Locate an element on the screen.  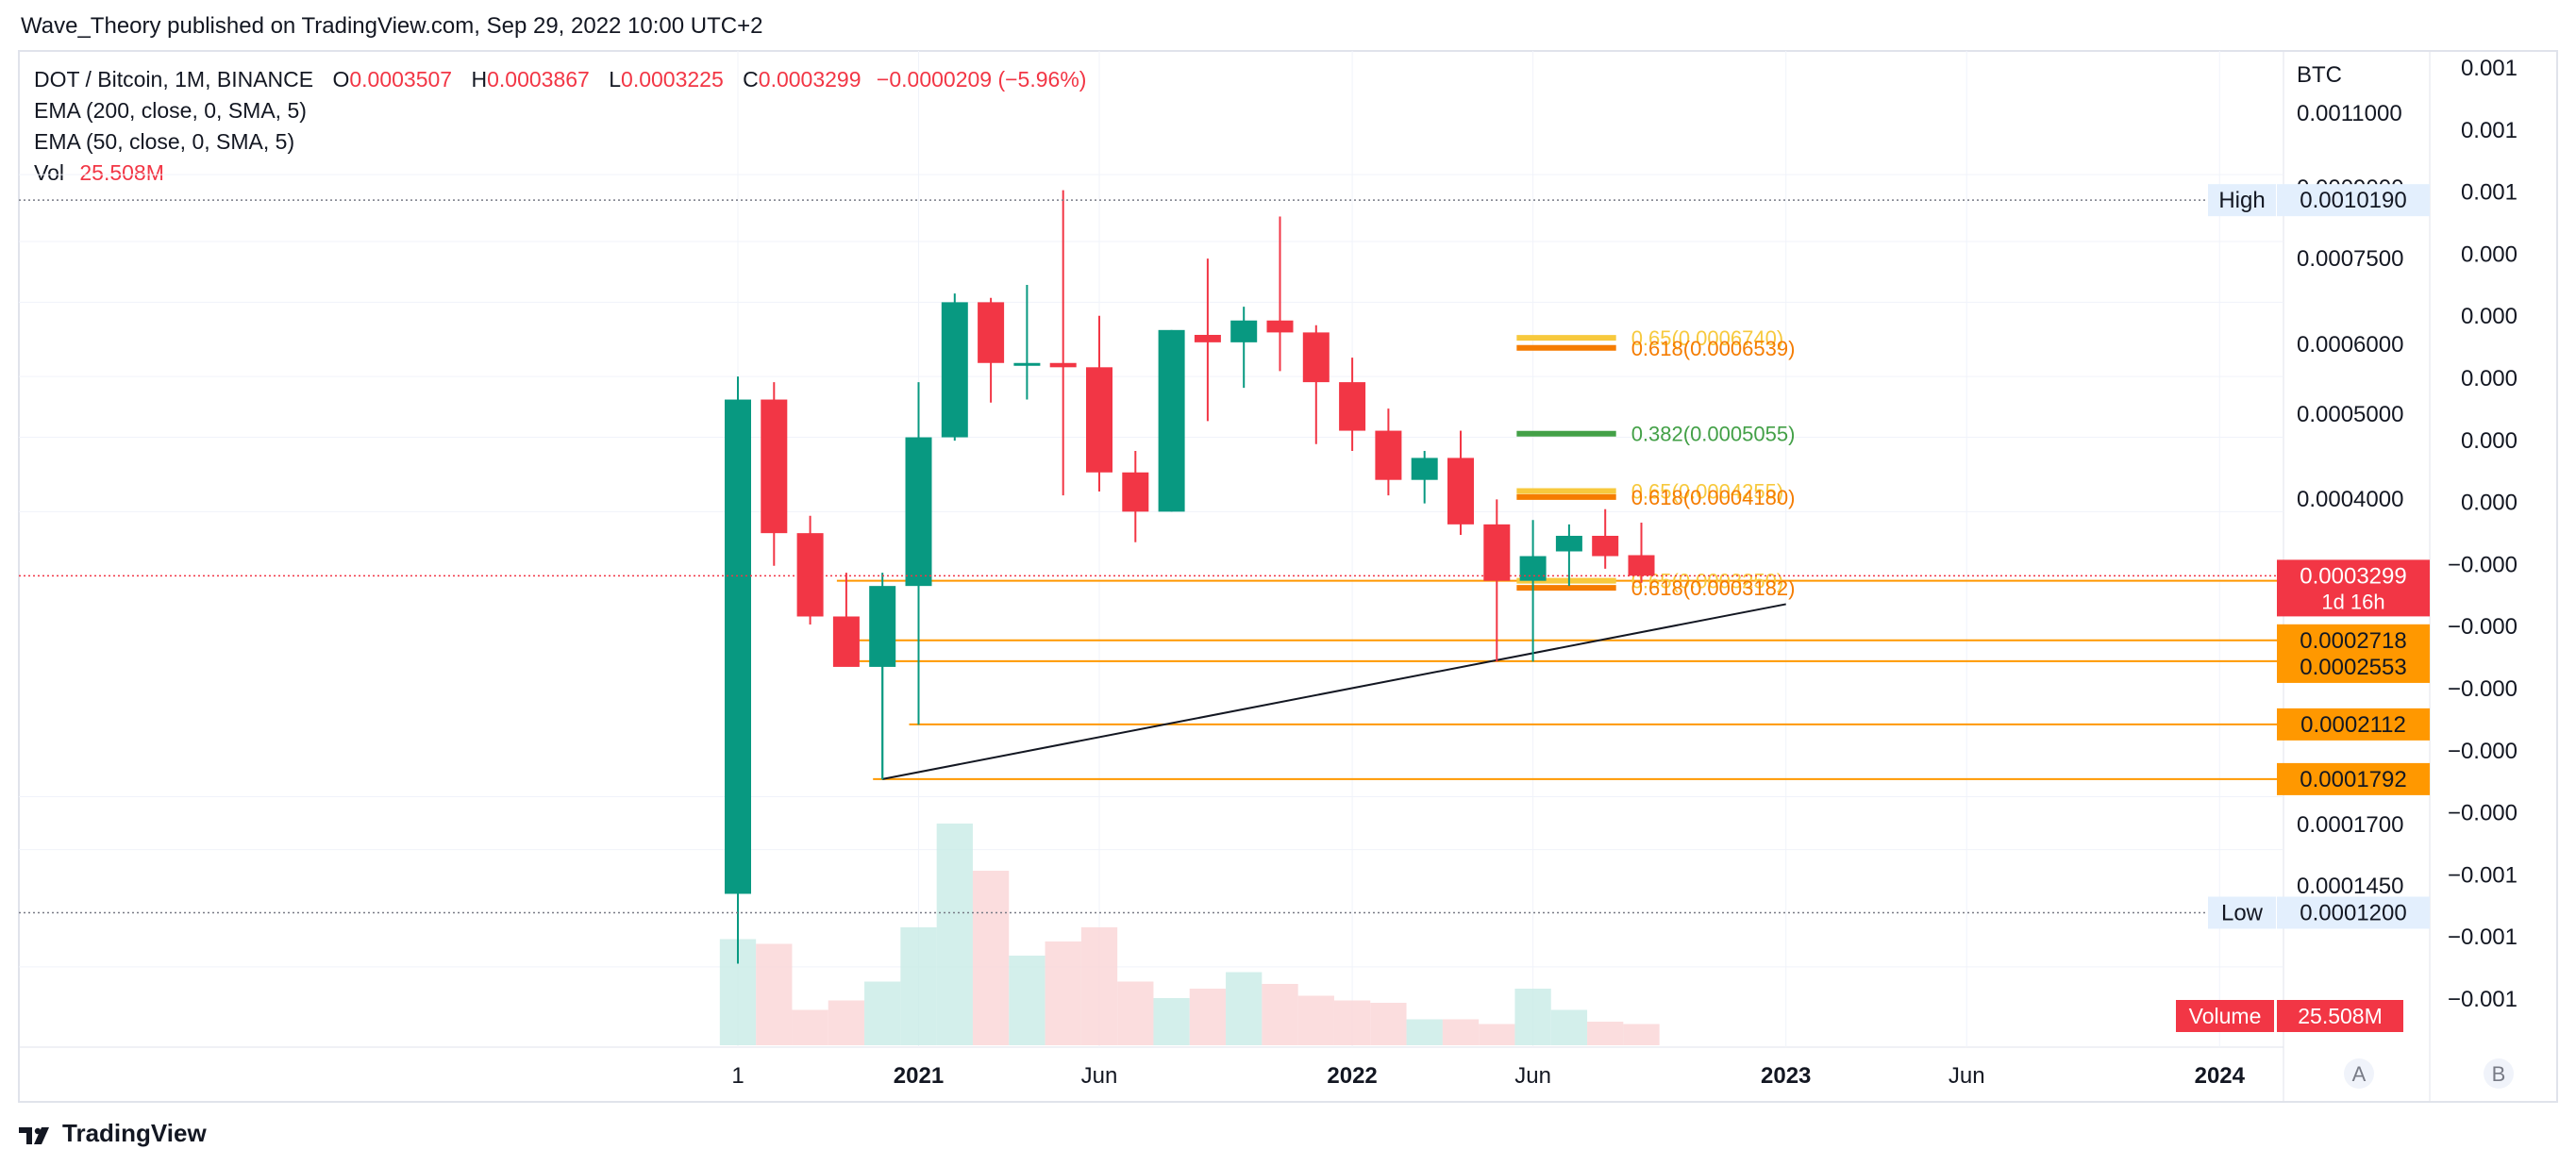
scale-button-label: A is located at coordinates (2359, 1074).